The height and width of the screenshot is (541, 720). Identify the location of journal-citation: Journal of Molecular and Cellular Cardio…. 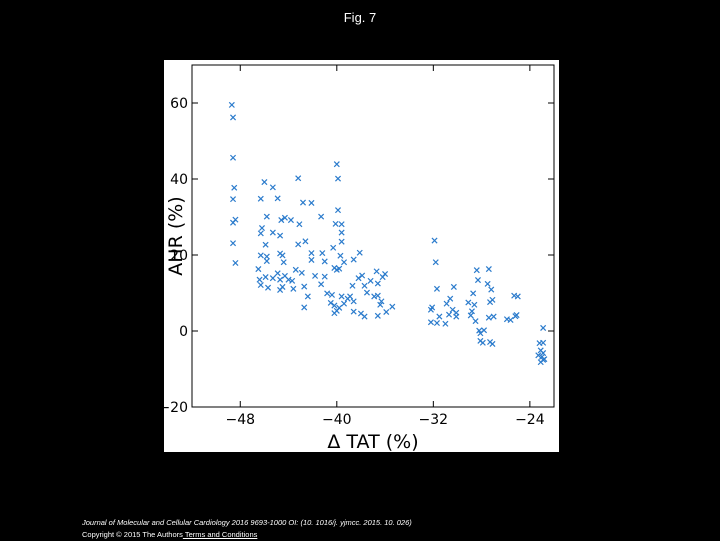
(247, 522).